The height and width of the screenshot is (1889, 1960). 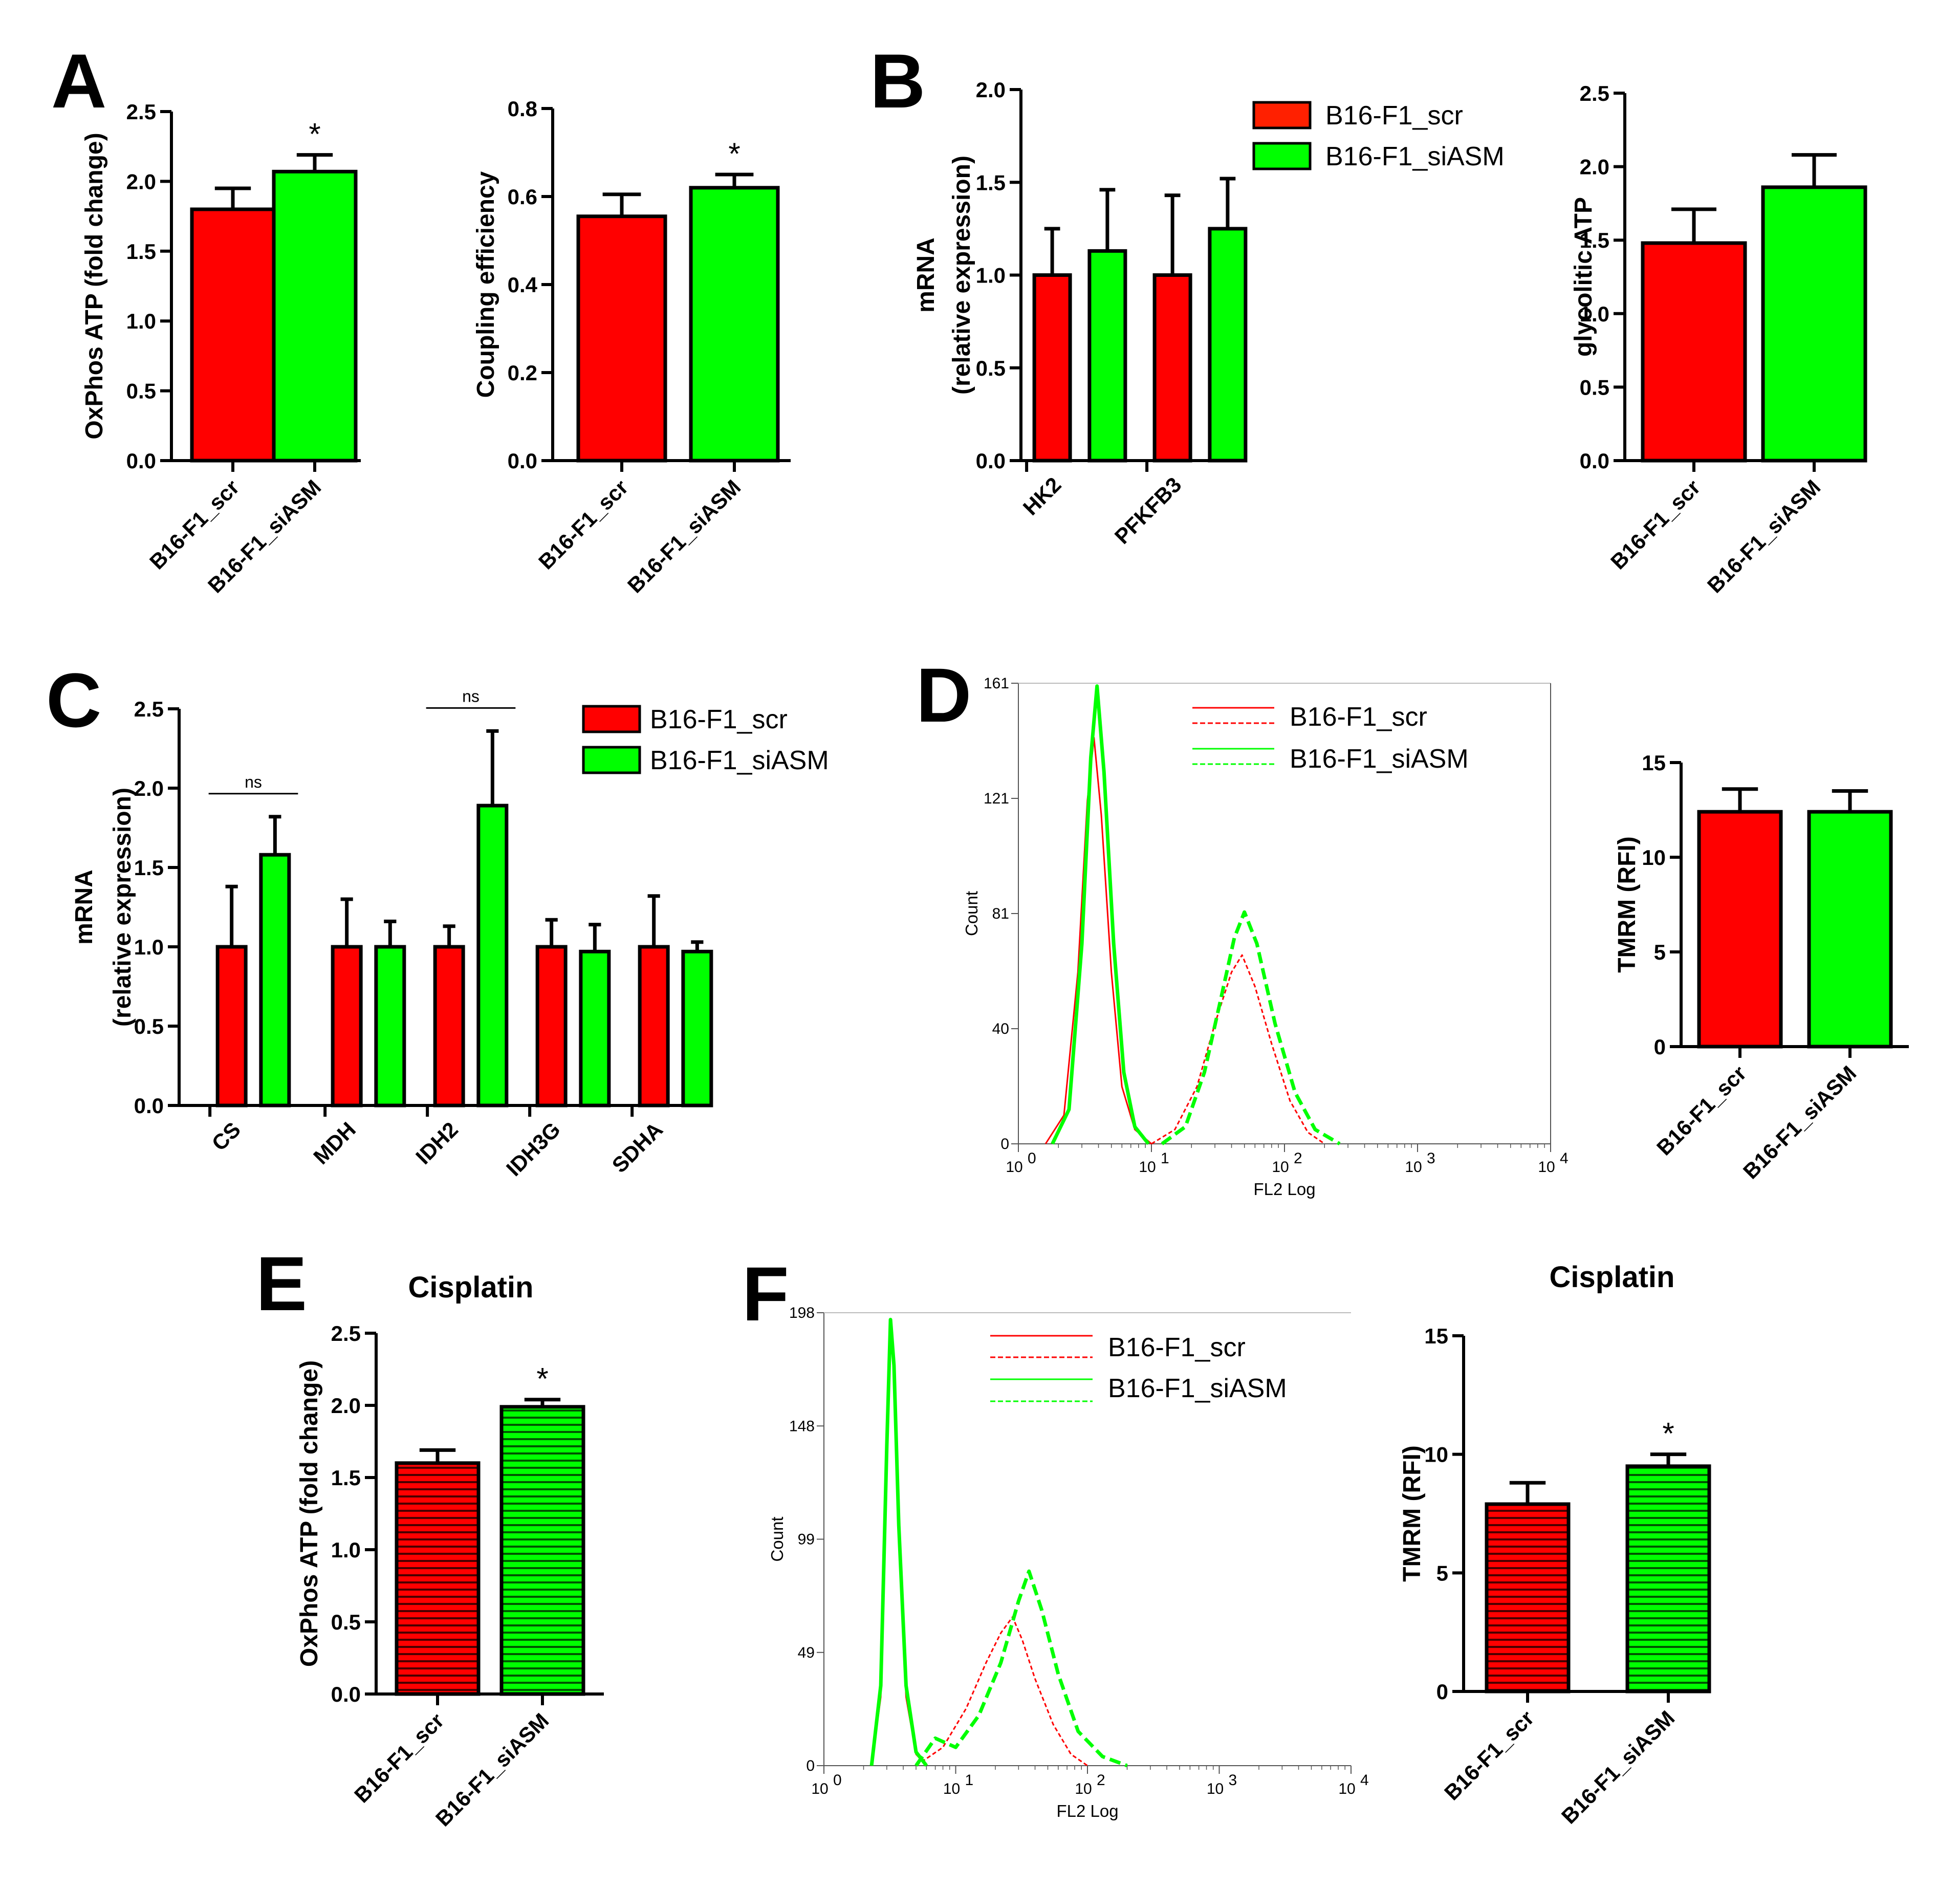 I want to click on E-x-tick-label: B16-F1_scr, so click(x=399, y=1758).